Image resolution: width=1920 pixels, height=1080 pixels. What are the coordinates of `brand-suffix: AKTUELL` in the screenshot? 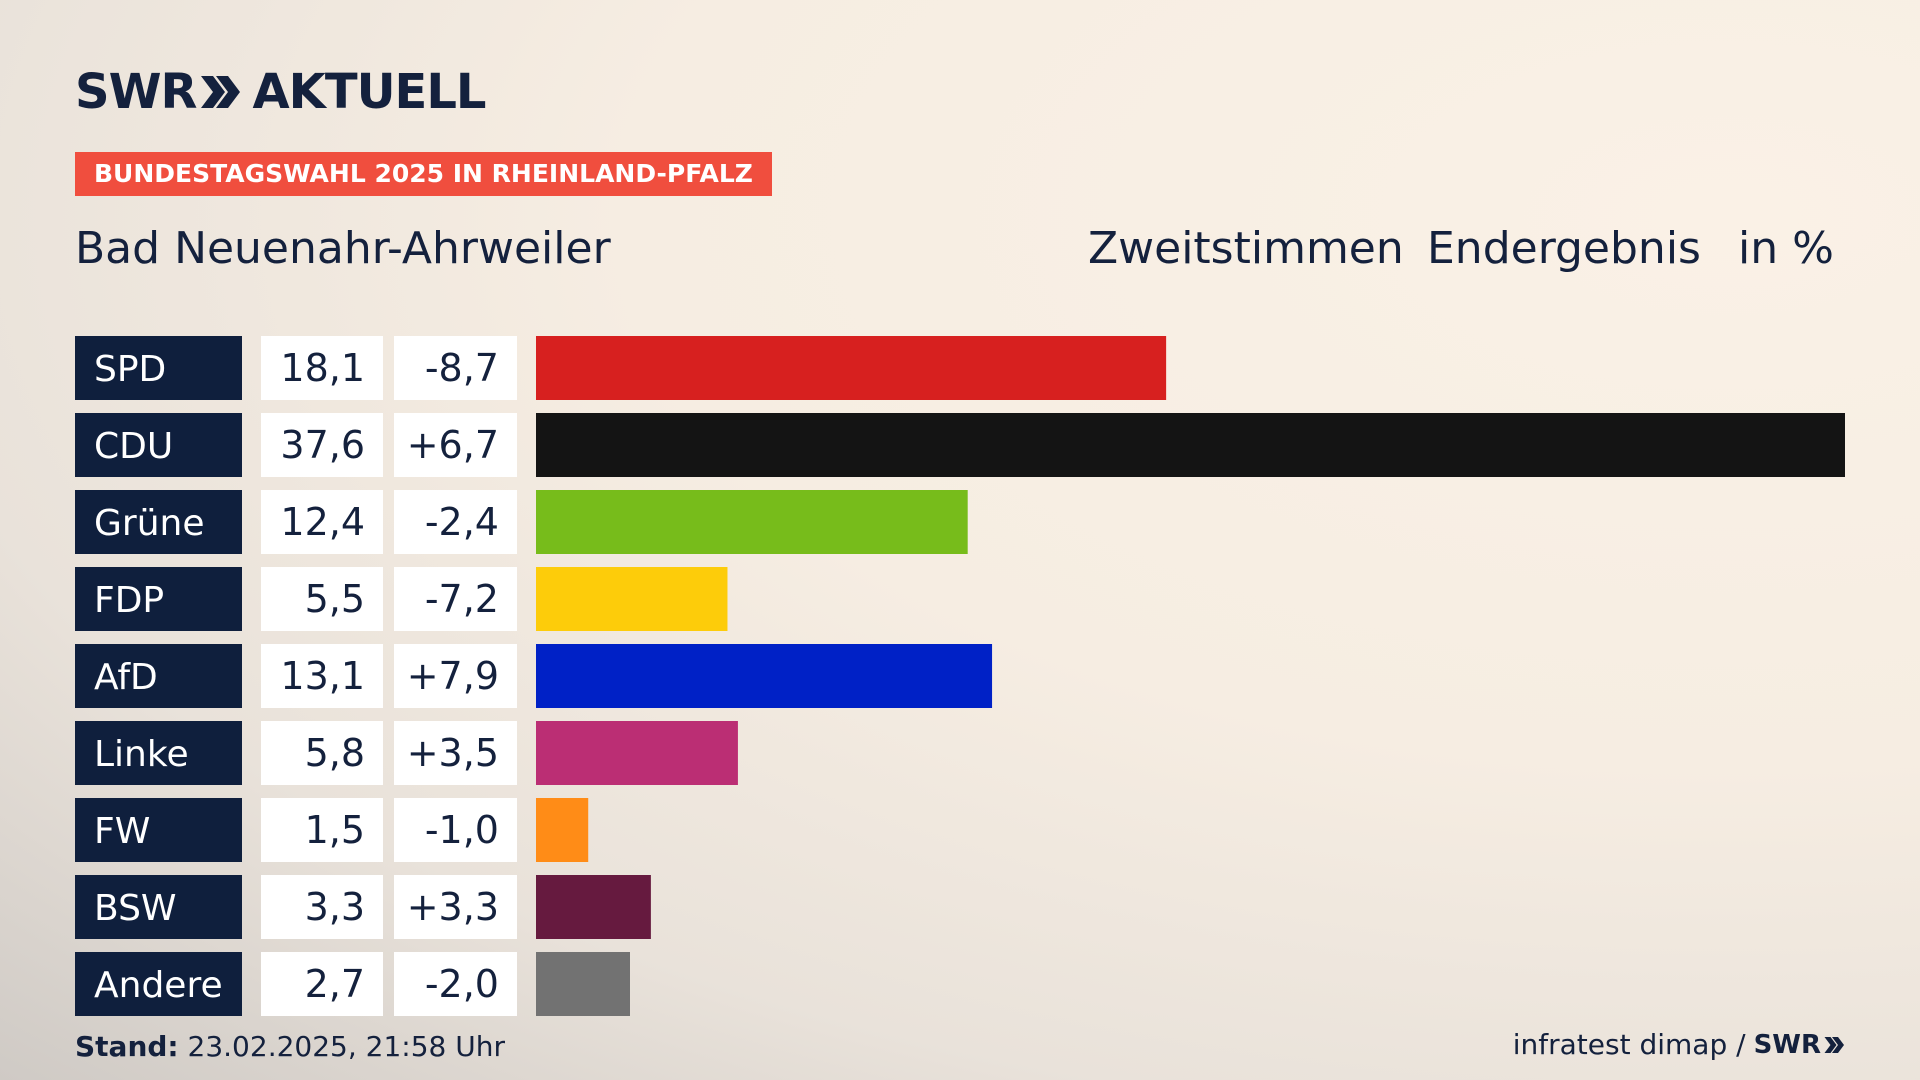 It's located at (369, 92).